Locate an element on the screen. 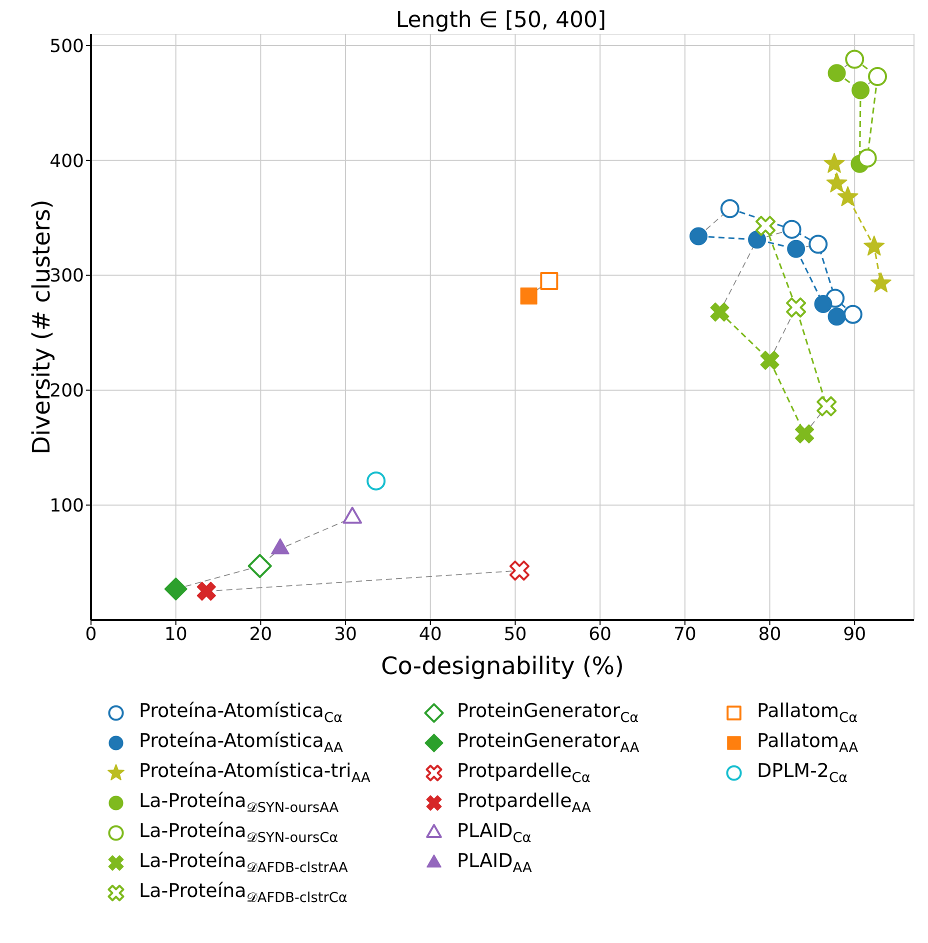 This screenshot has height=943, width=928. x-tick-label: 40 is located at coordinates (430, 634).